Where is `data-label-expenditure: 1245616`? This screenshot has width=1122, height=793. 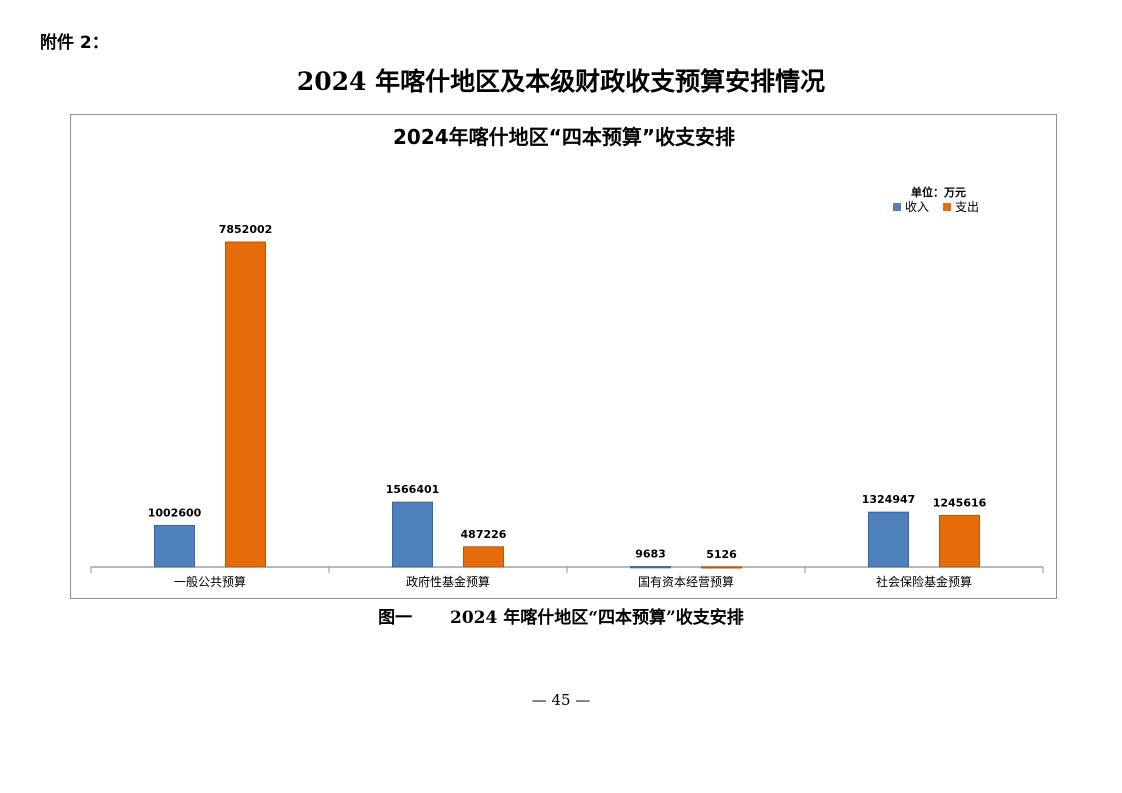 data-label-expenditure: 1245616 is located at coordinates (960, 502).